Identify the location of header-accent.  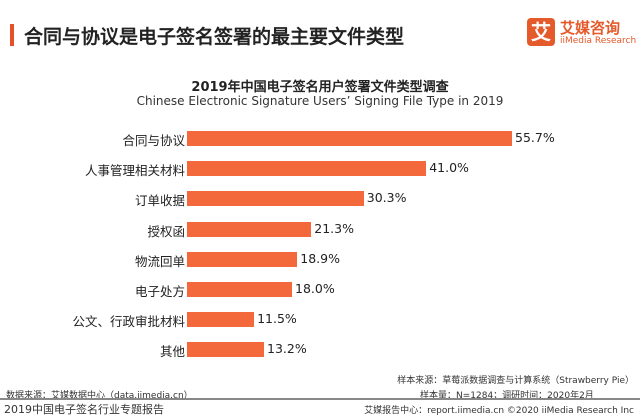
(12, 35).